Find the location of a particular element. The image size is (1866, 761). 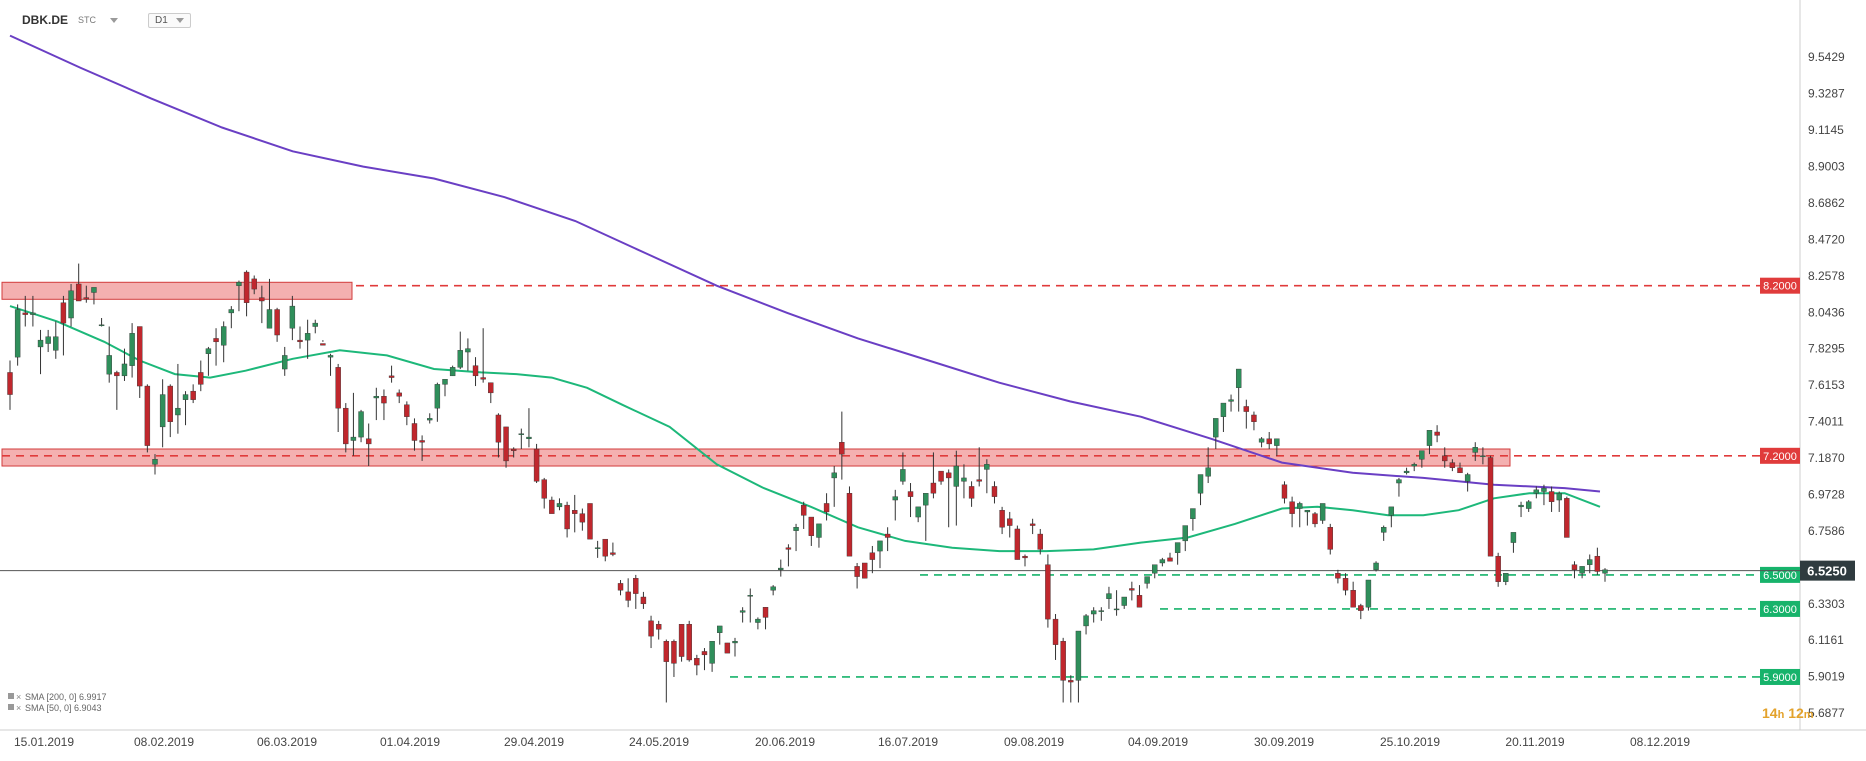

countdown-hours: 14 is located at coordinates (1770, 713).